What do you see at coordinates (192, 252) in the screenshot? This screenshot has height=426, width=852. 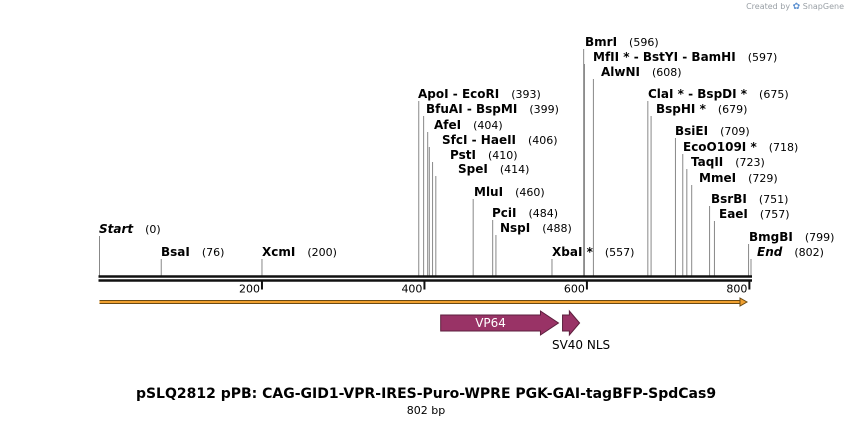 I see `site-label: BsaI (76)` at bounding box center [192, 252].